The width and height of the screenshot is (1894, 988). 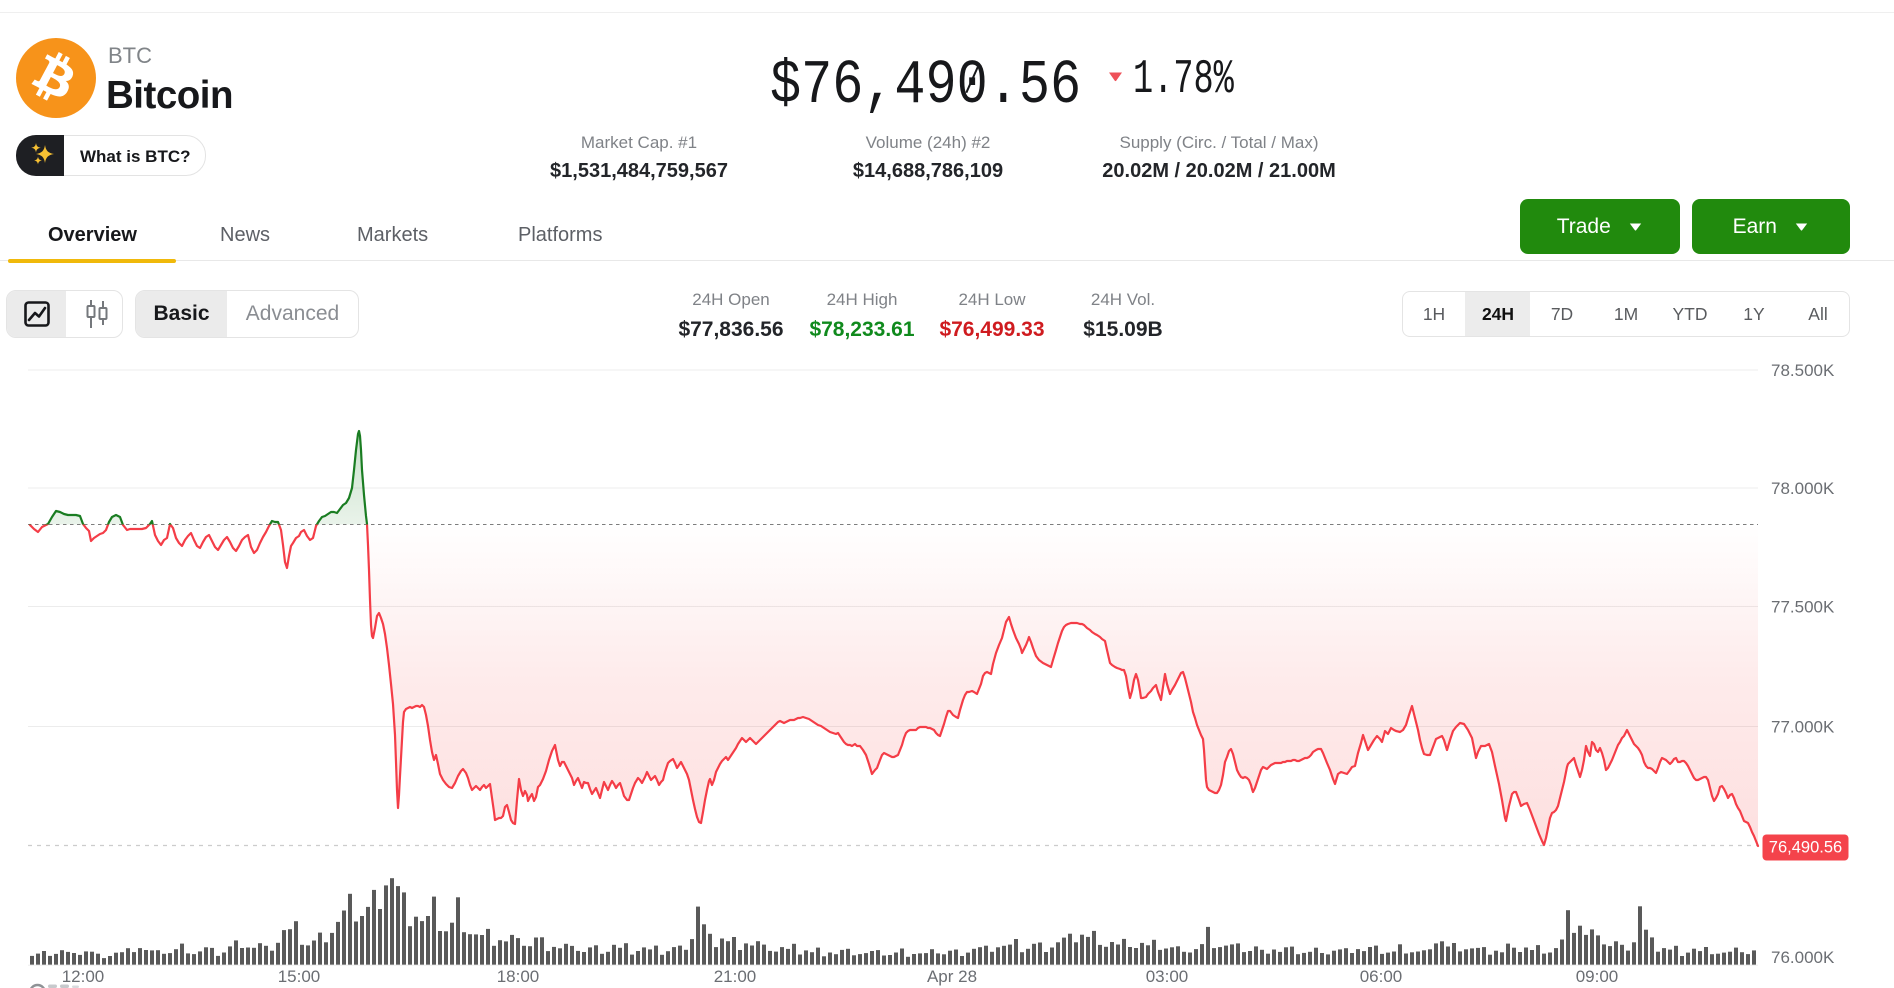 What do you see at coordinates (1803, 488) in the screenshot?
I see `svg-text: 78.000K` at bounding box center [1803, 488].